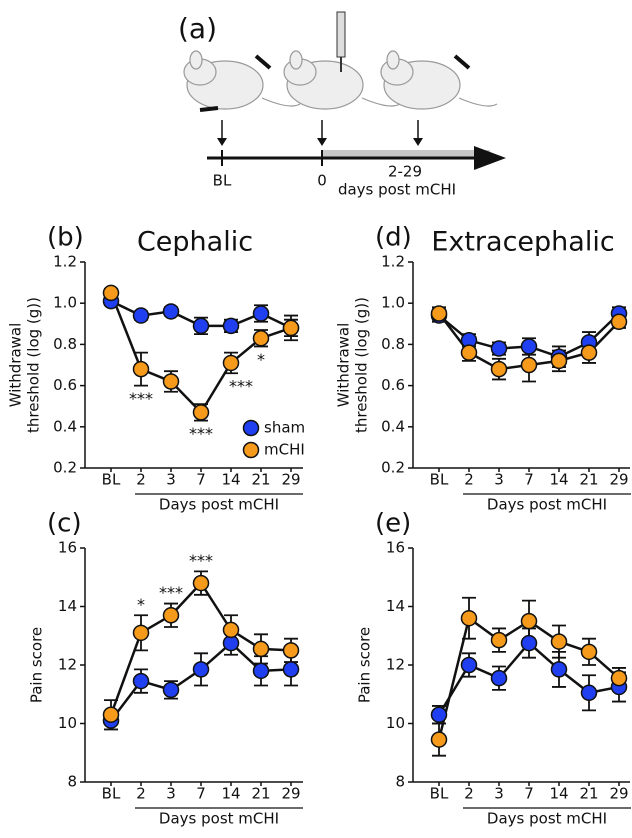  What do you see at coordinates (341, 34) in the screenshot?
I see `syringe` at bounding box center [341, 34].